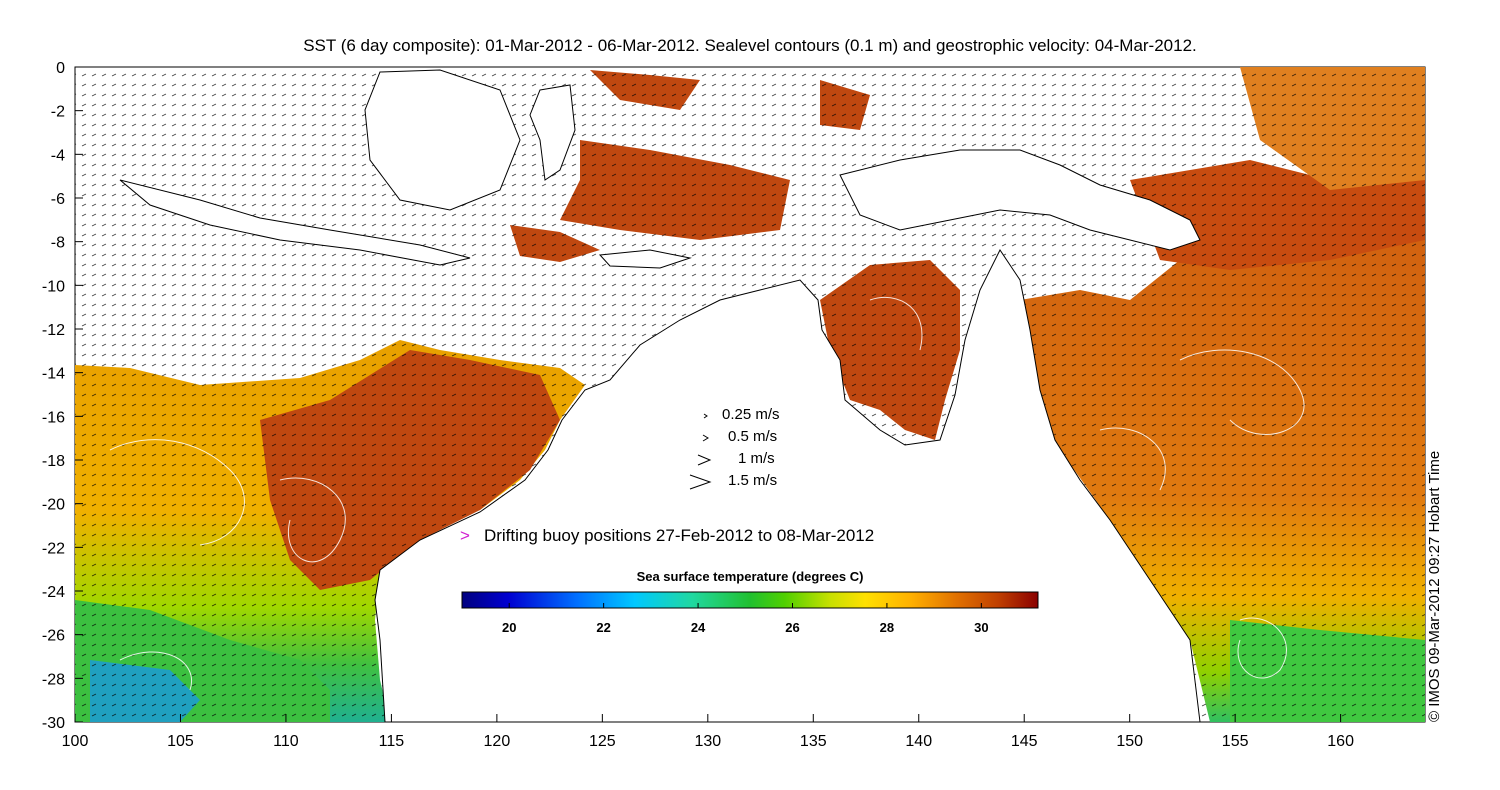 This screenshot has width=1500, height=790. What do you see at coordinates (465, 535) in the screenshot?
I see `buoy-marker: >` at bounding box center [465, 535].